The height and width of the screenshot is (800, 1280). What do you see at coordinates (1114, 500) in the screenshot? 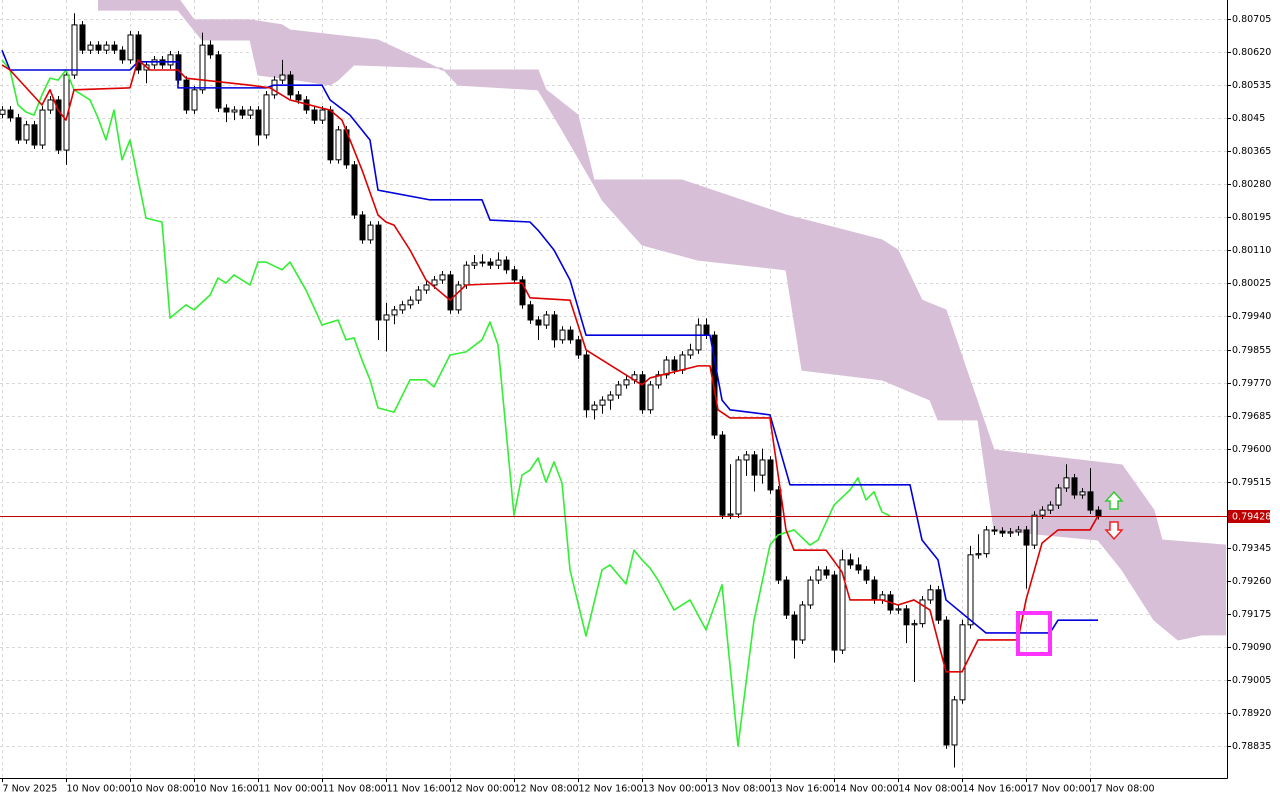
I see `up-arrow` at bounding box center [1114, 500].